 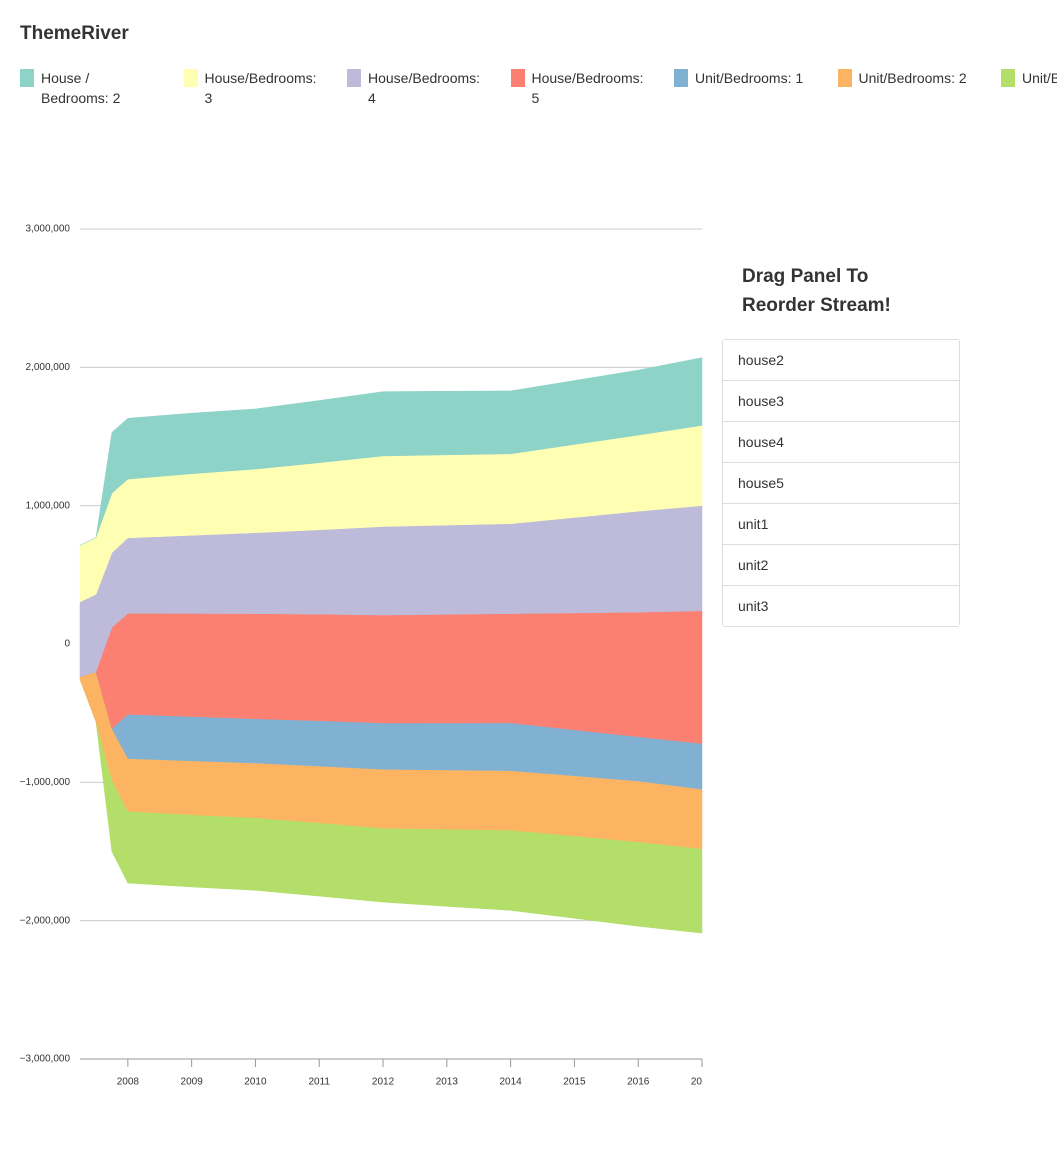 What do you see at coordinates (702, 1082) in the screenshot?
I see `x-tick-label: 2017` at bounding box center [702, 1082].